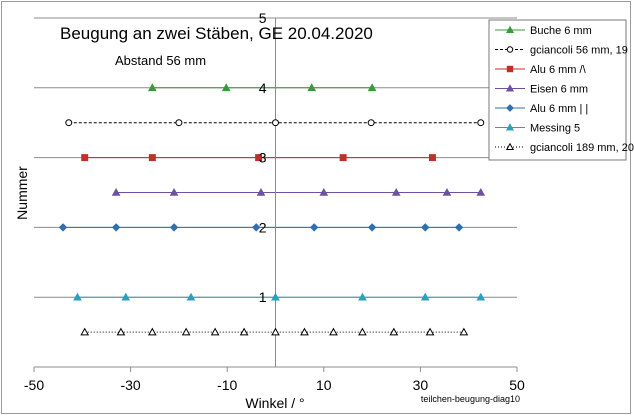 Image resolution: width=634 pixels, height=417 pixels. Describe the element at coordinates (324, 385) in the screenshot. I see `x-tick-label: 10` at that location.